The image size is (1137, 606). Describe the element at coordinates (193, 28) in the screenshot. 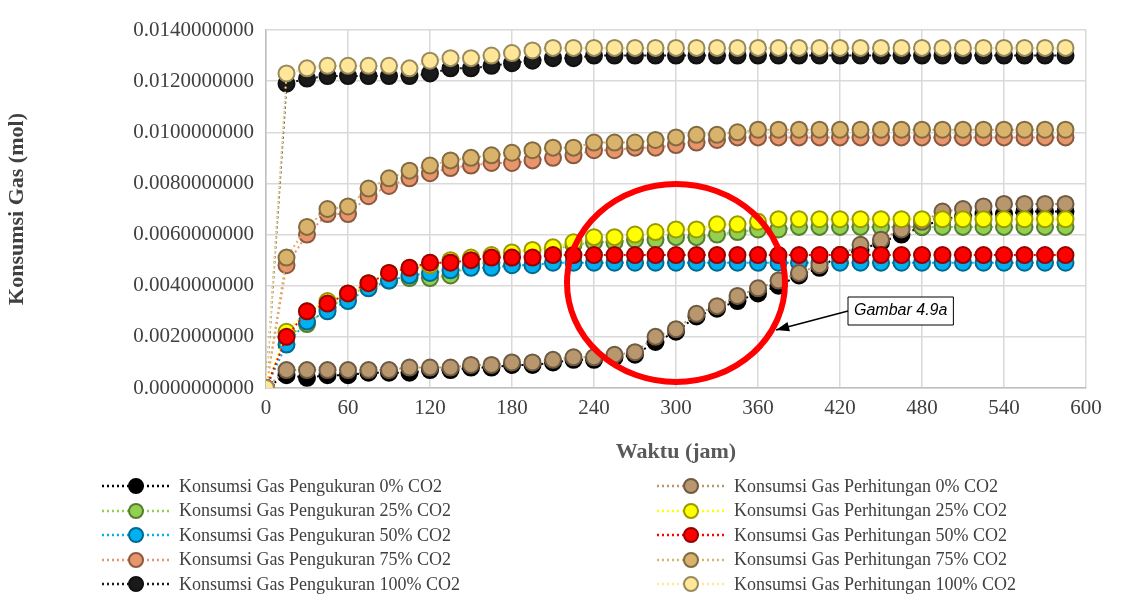

I see `y-tick-label: 0.0140000000` at that location.